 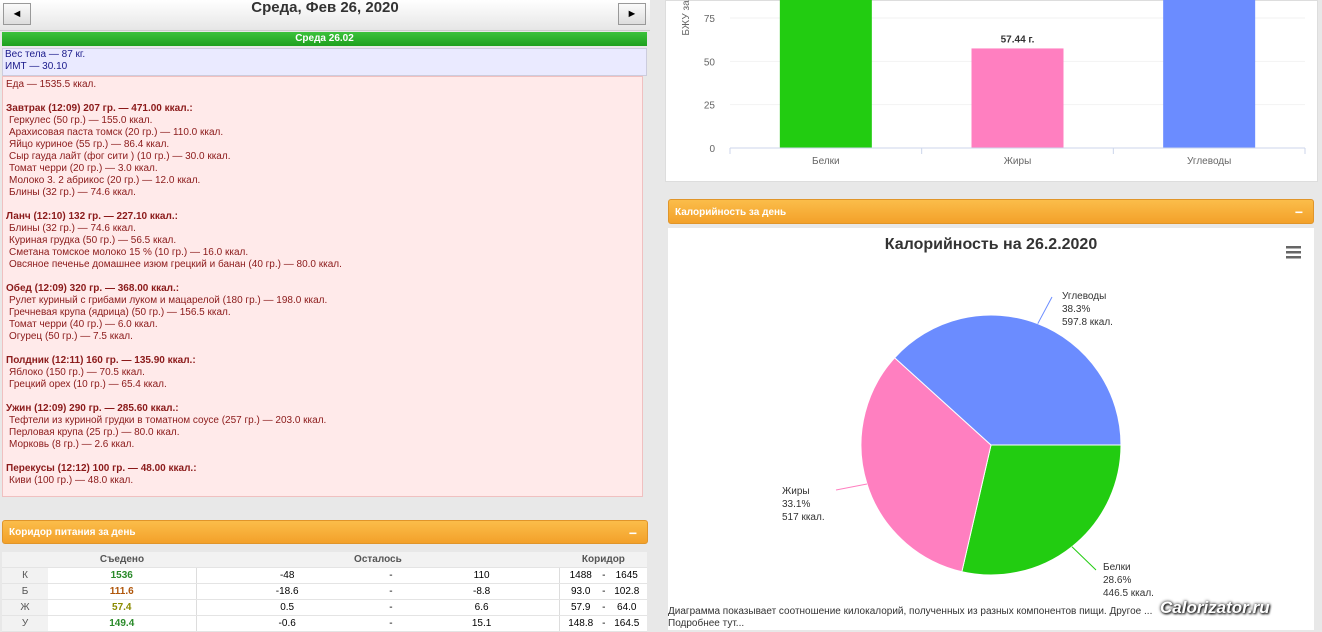 What do you see at coordinates (482, 575) in the screenshot?
I see `cell: 110` at bounding box center [482, 575].